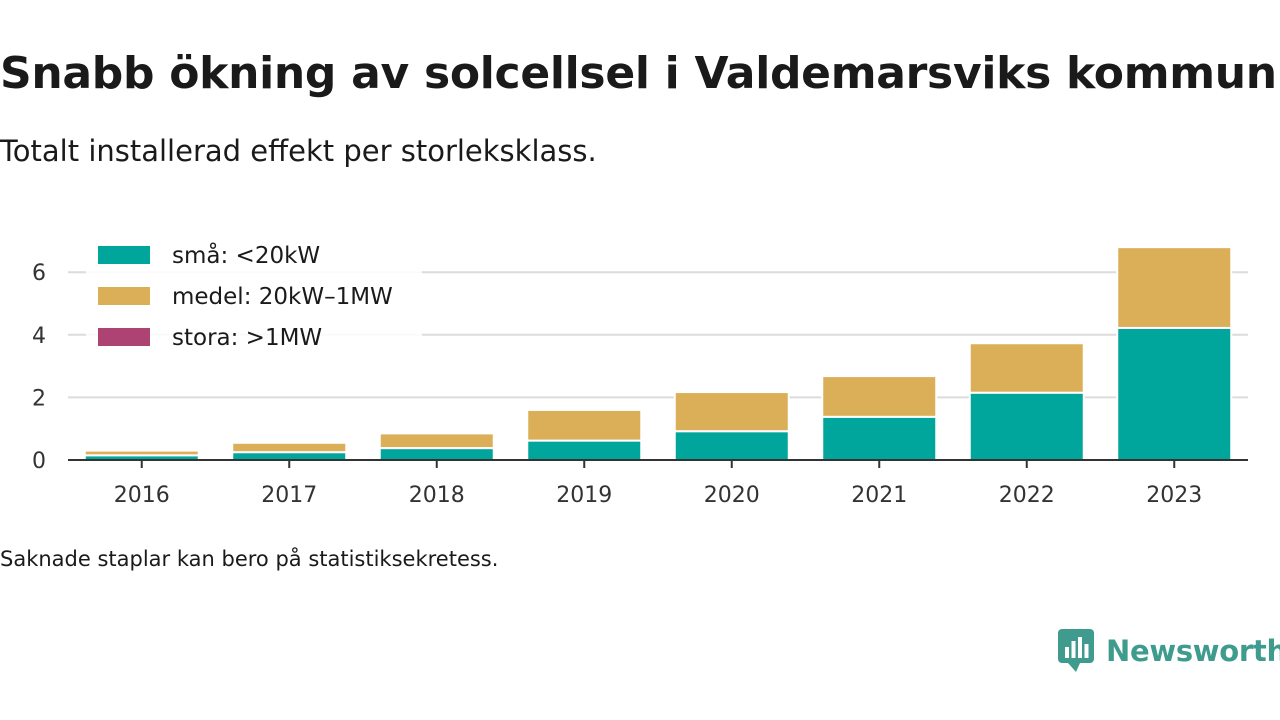 The height and width of the screenshot is (720, 1280). Describe the element at coordinates (1174, 495) in the screenshot. I see `x-tick-label: 2023` at that location.